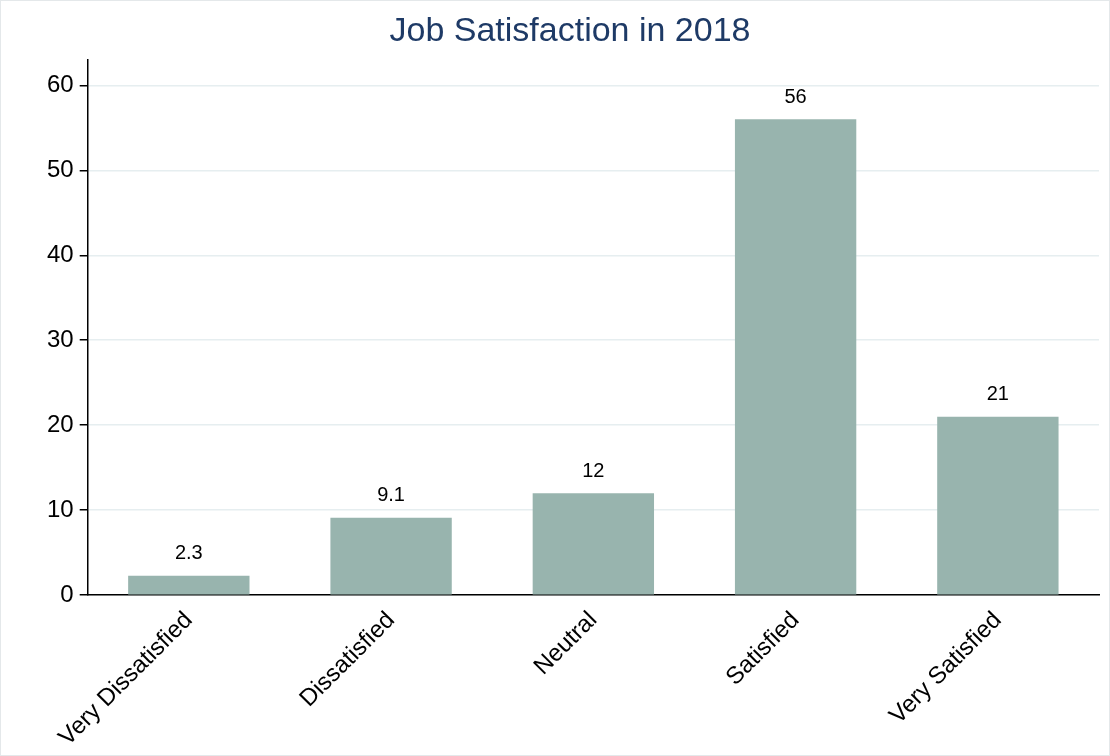 This screenshot has height=756, width=1110. What do you see at coordinates (593, 469) in the screenshot?
I see `data-label: 12` at bounding box center [593, 469].